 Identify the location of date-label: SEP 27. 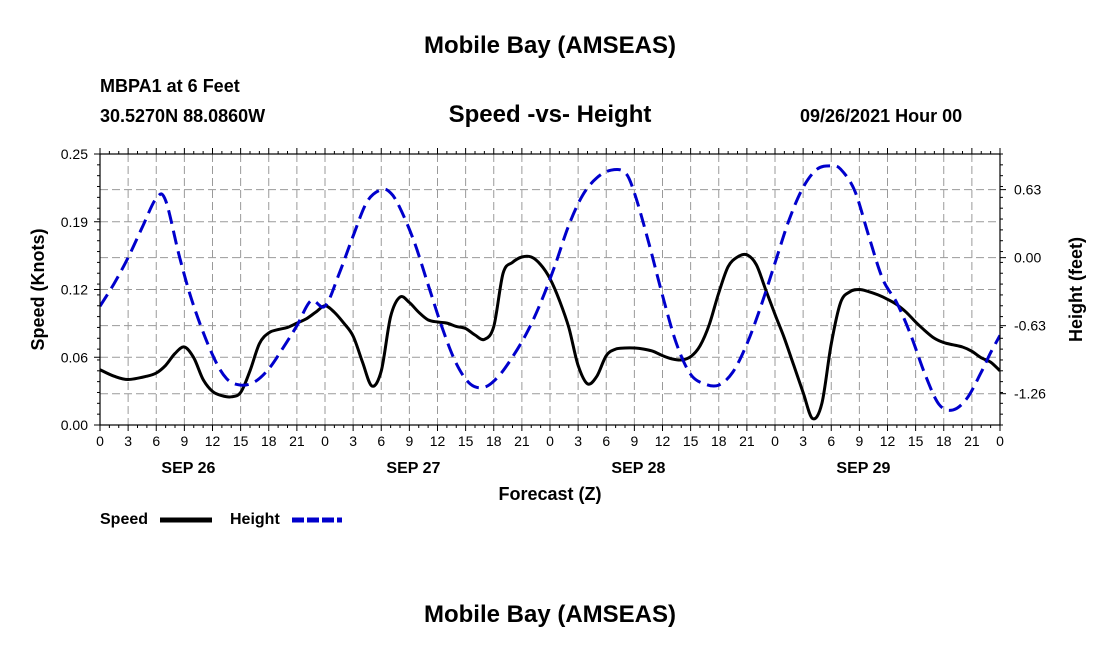
(413, 468).